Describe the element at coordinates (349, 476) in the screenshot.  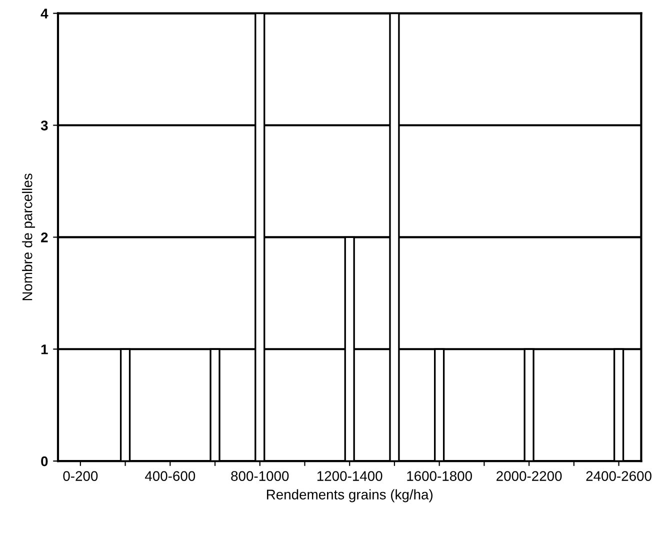
I see `x-tick-label: 1200-1400` at that location.